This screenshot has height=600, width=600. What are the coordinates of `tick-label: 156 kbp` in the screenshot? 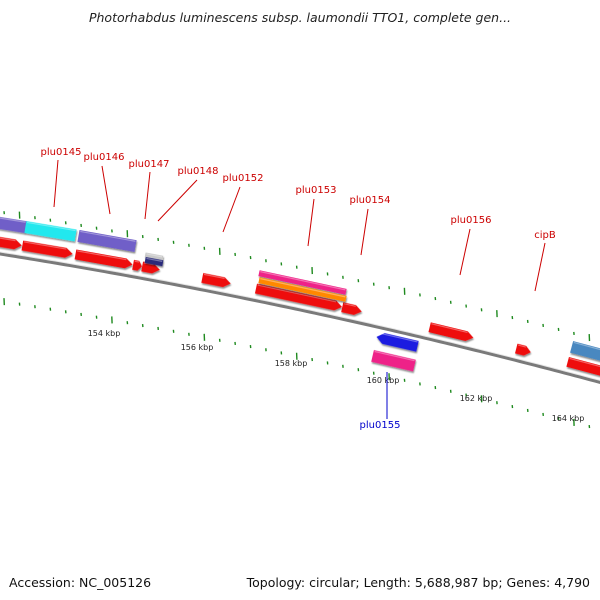 It's located at (197, 347).